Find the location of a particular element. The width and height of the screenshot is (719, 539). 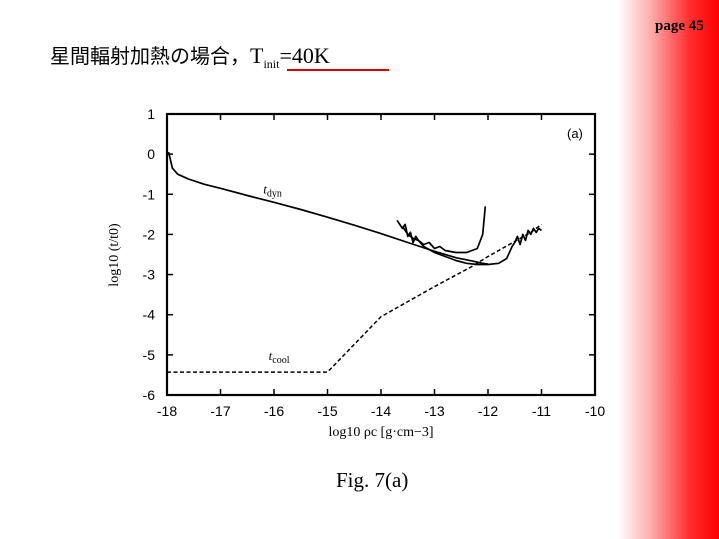

series-line-upper is located at coordinates (441, 230).